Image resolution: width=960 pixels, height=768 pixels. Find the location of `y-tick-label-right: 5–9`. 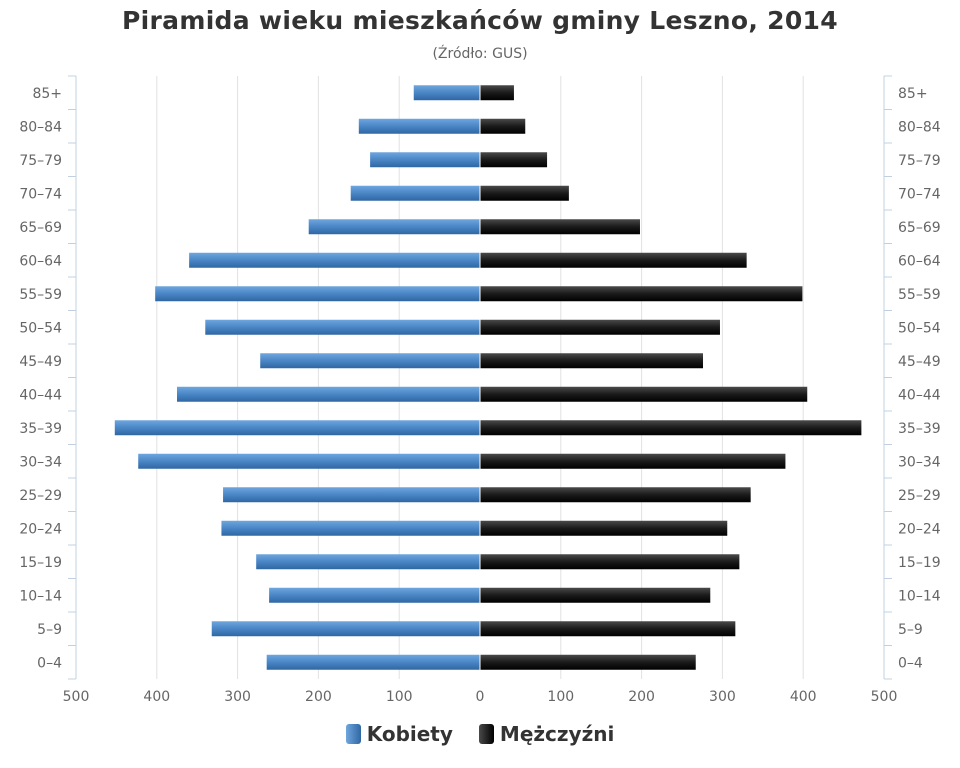

y-tick-label-right: 5–9 is located at coordinates (910, 630).